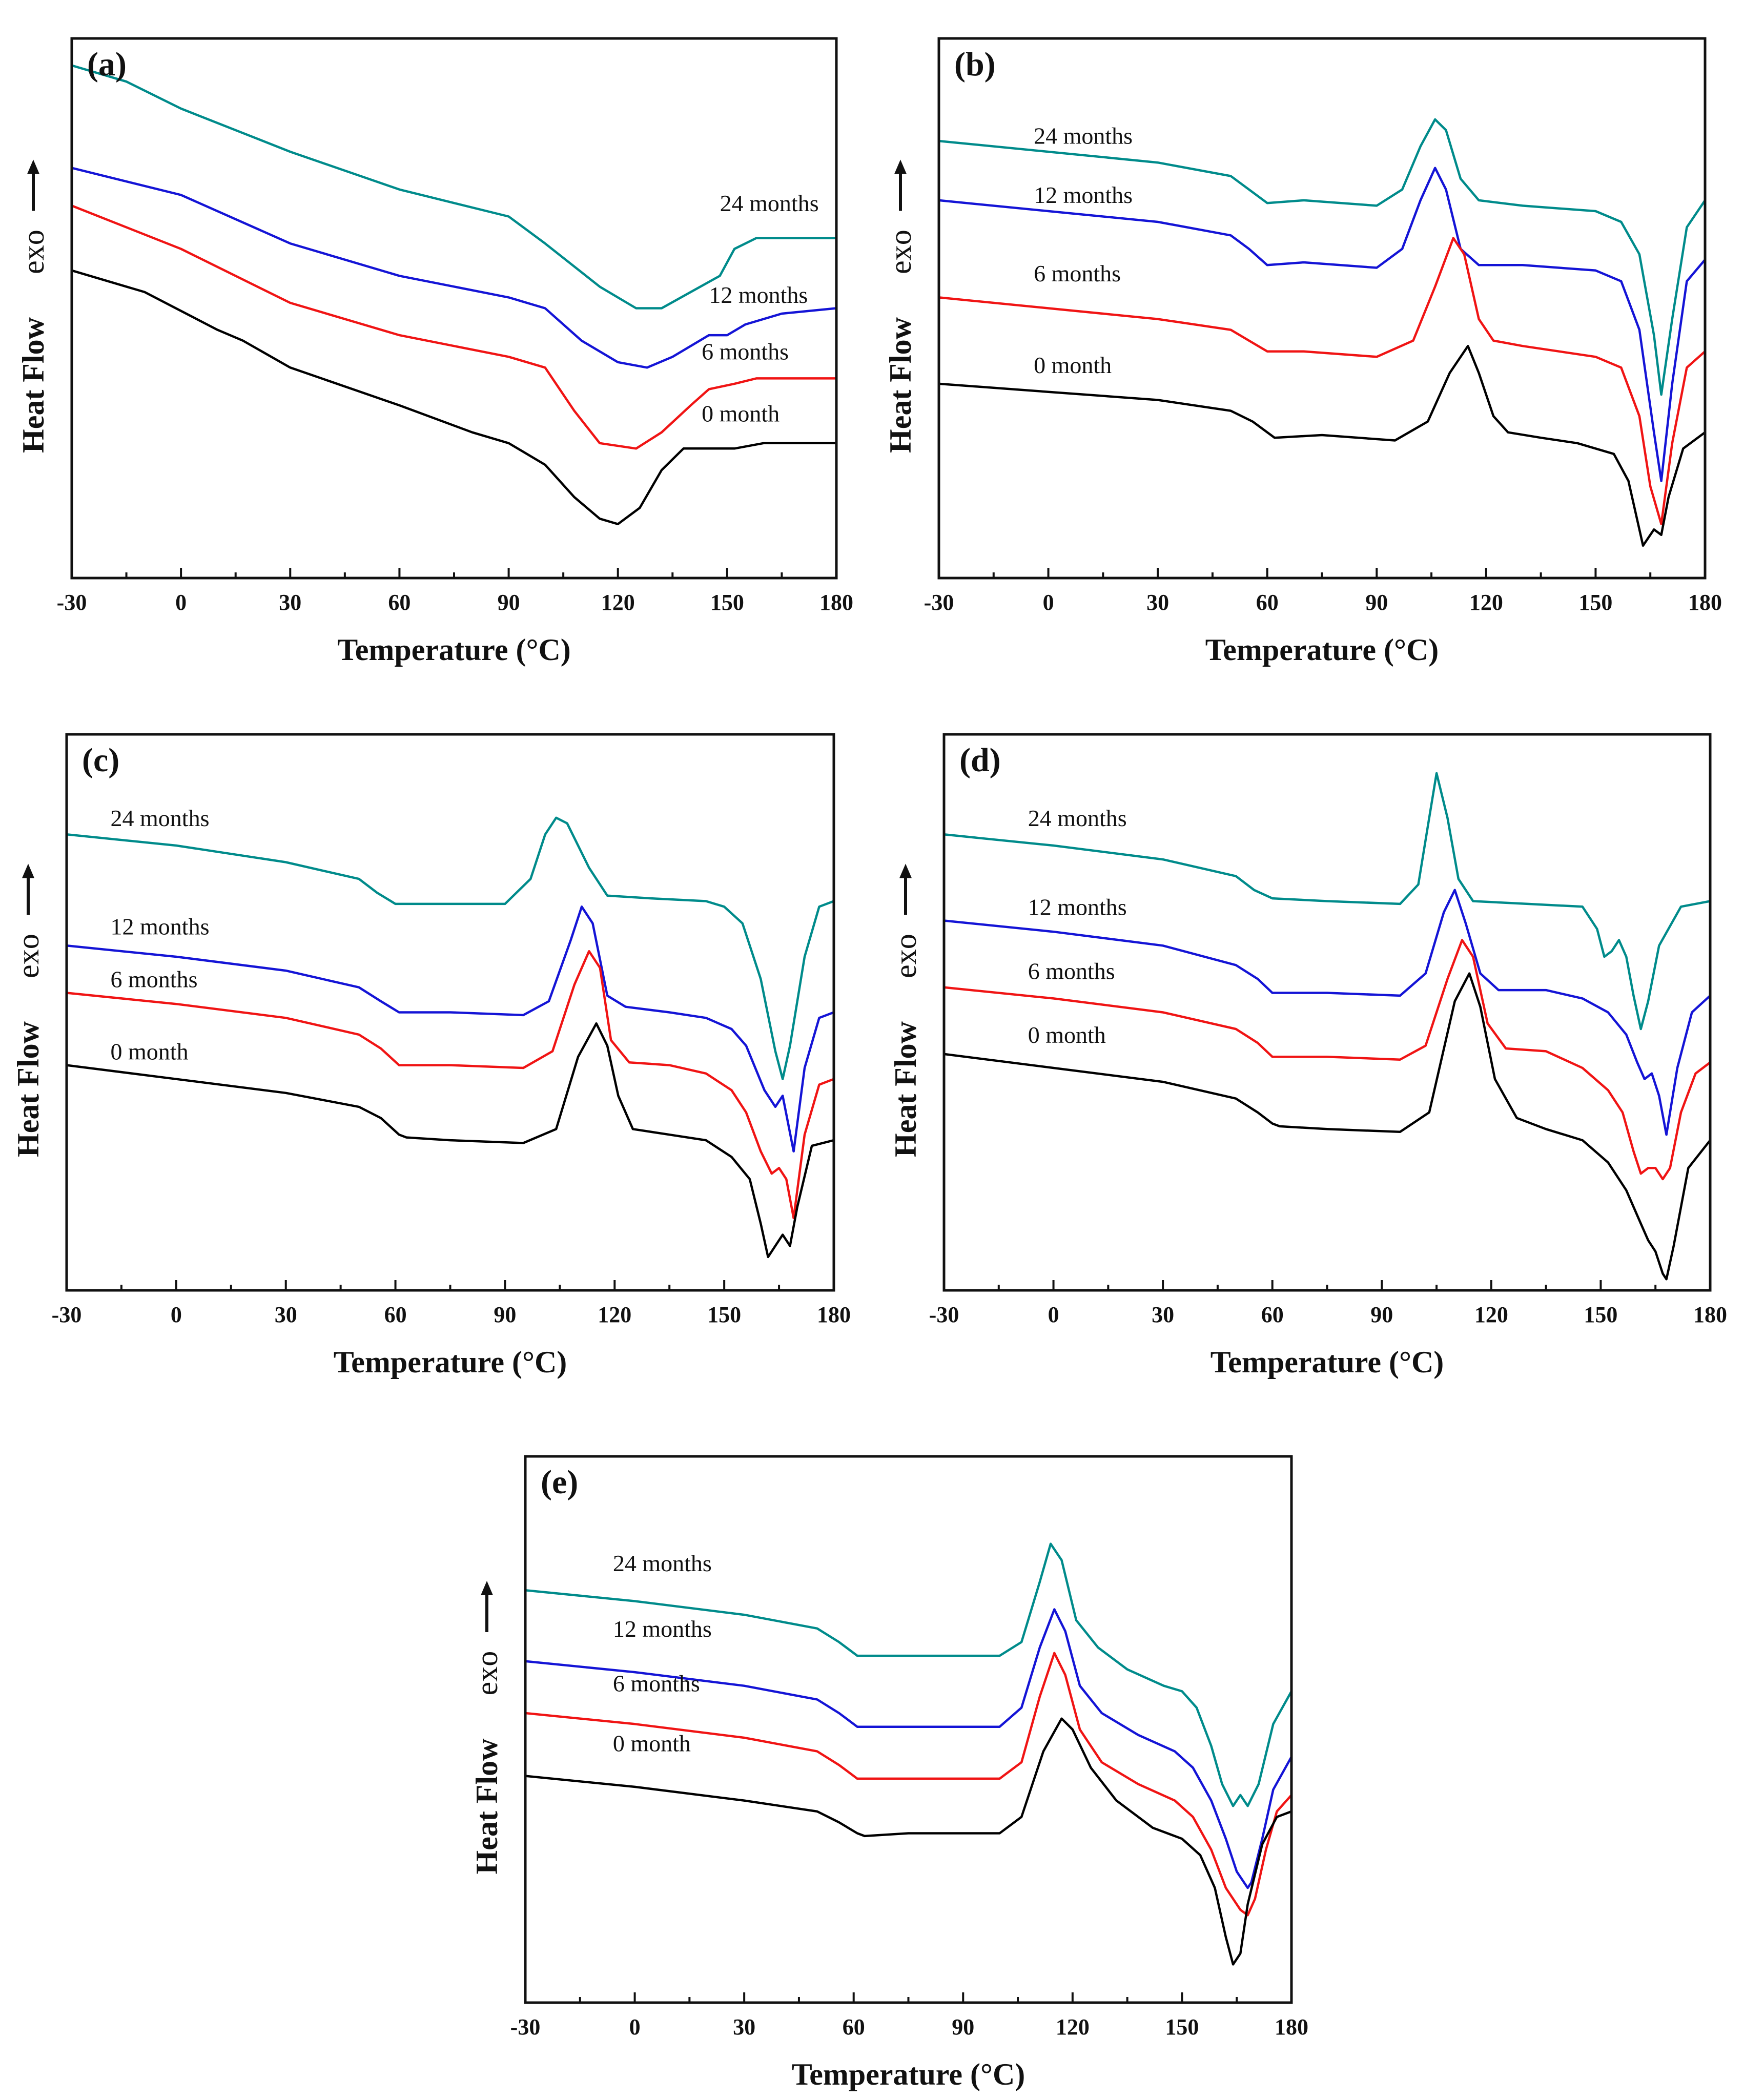 The width and height of the screenshot is (1744, 2100). I want to click on panel-label: (d), so click(980, 760).